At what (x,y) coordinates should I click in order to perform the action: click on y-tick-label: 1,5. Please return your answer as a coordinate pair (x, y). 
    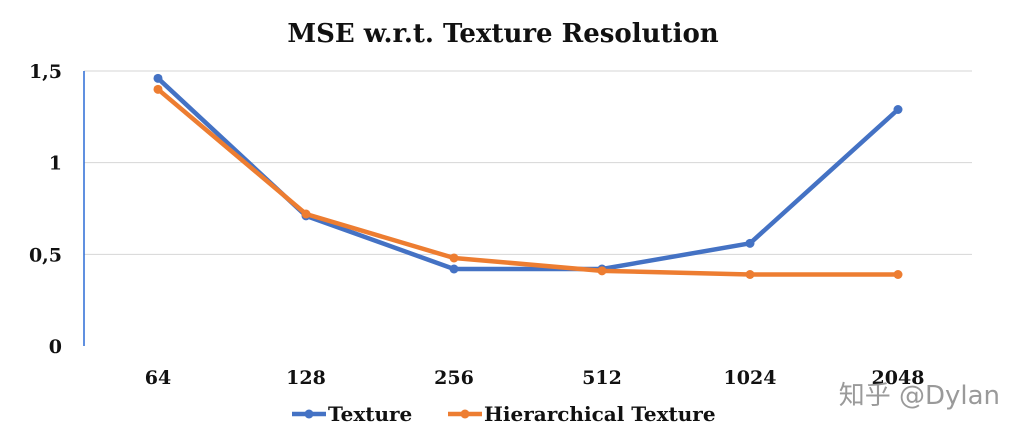
    Looking at the image, I should click on (45, 72).